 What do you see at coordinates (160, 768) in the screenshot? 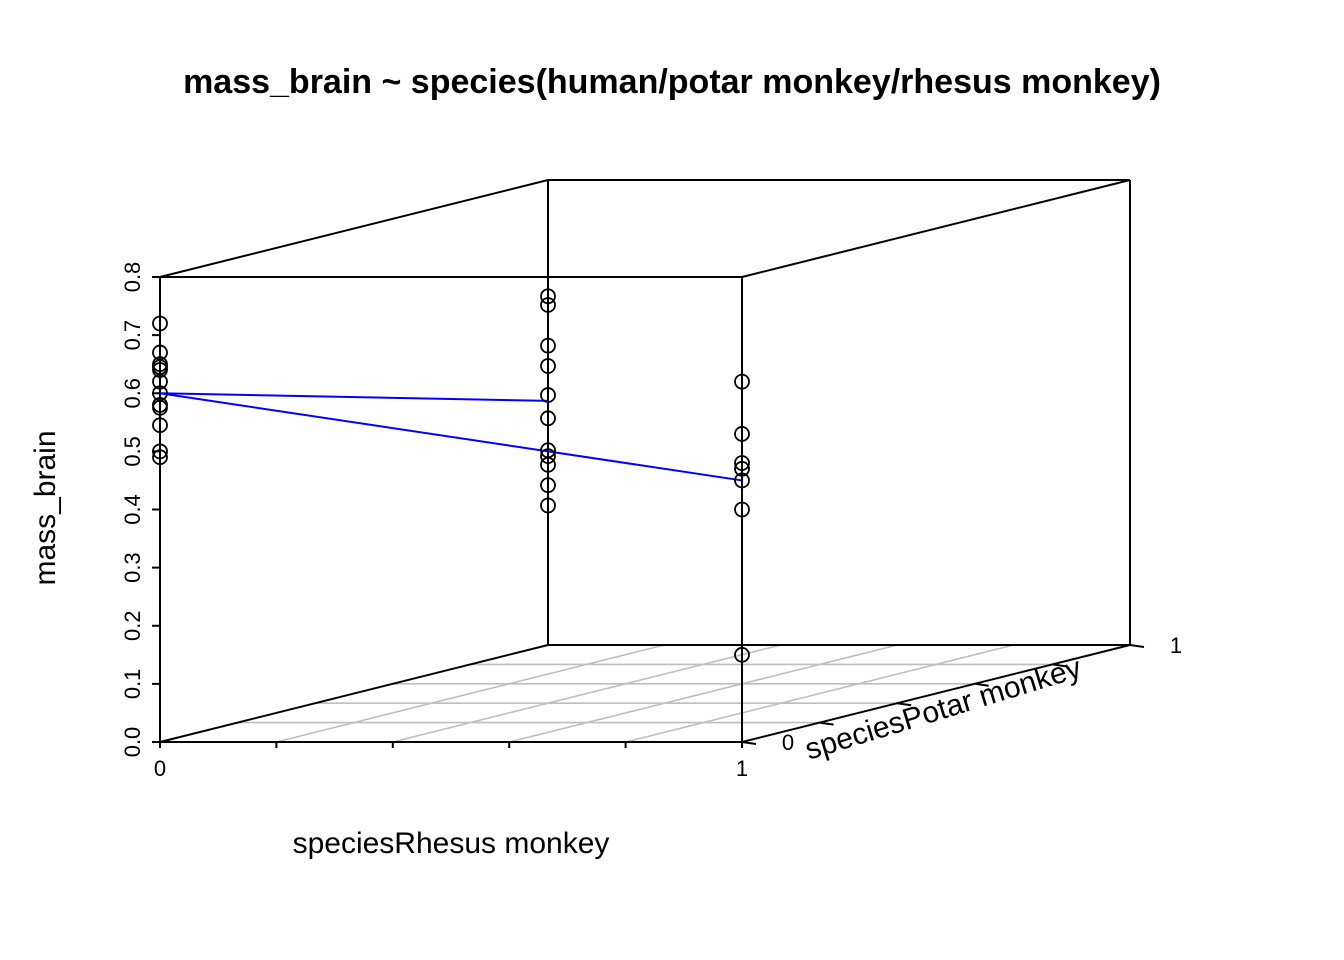
I see `x-tick-label: 0` at bounding box center [160, 768].